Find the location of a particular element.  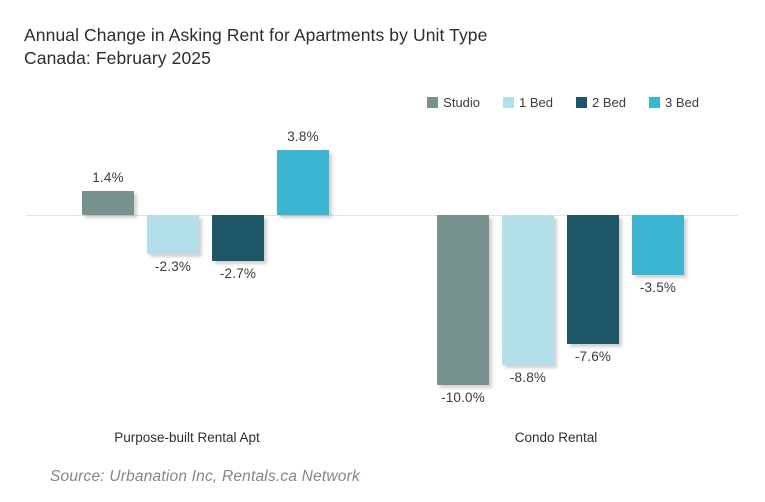

category-label-condo-rental: Condo Rental is located at coordinates (556, 437).